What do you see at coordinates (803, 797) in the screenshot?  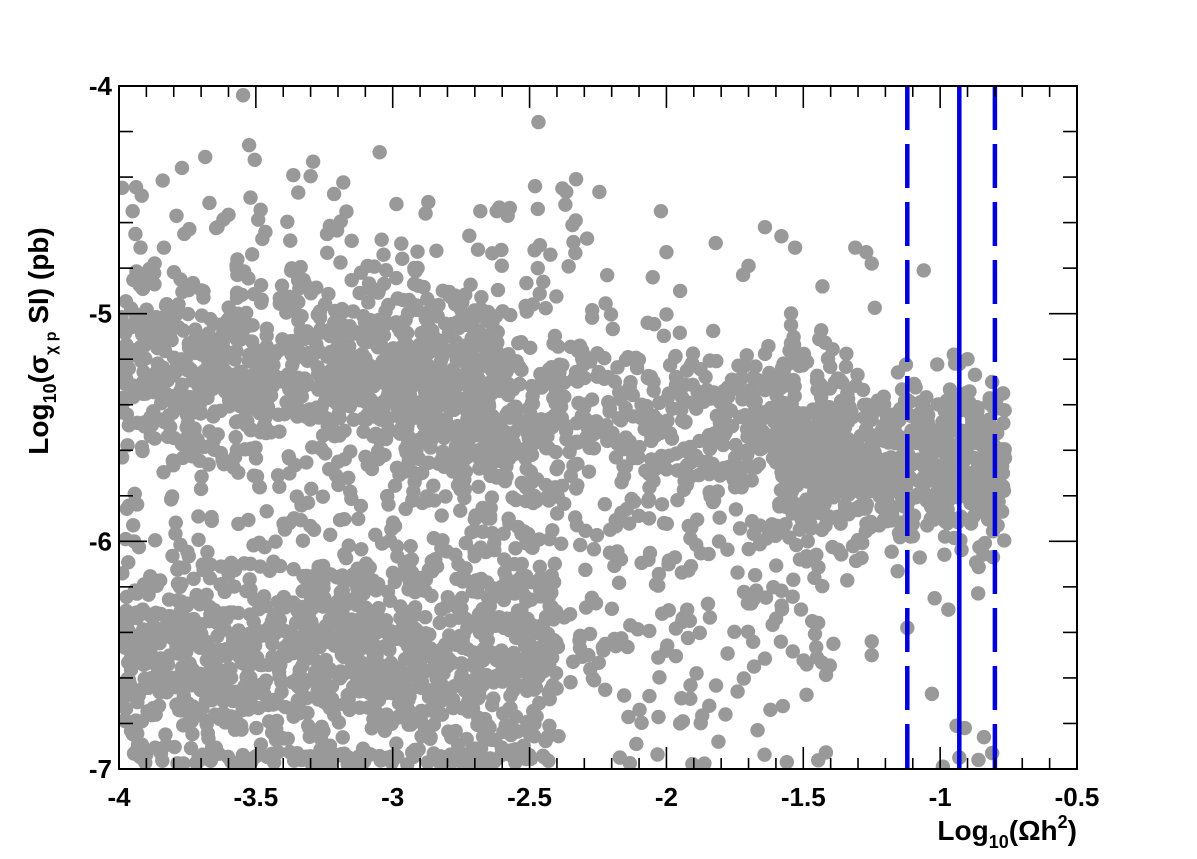 I see `x-tick-label: -1.5` at bounding box center [803, 797].